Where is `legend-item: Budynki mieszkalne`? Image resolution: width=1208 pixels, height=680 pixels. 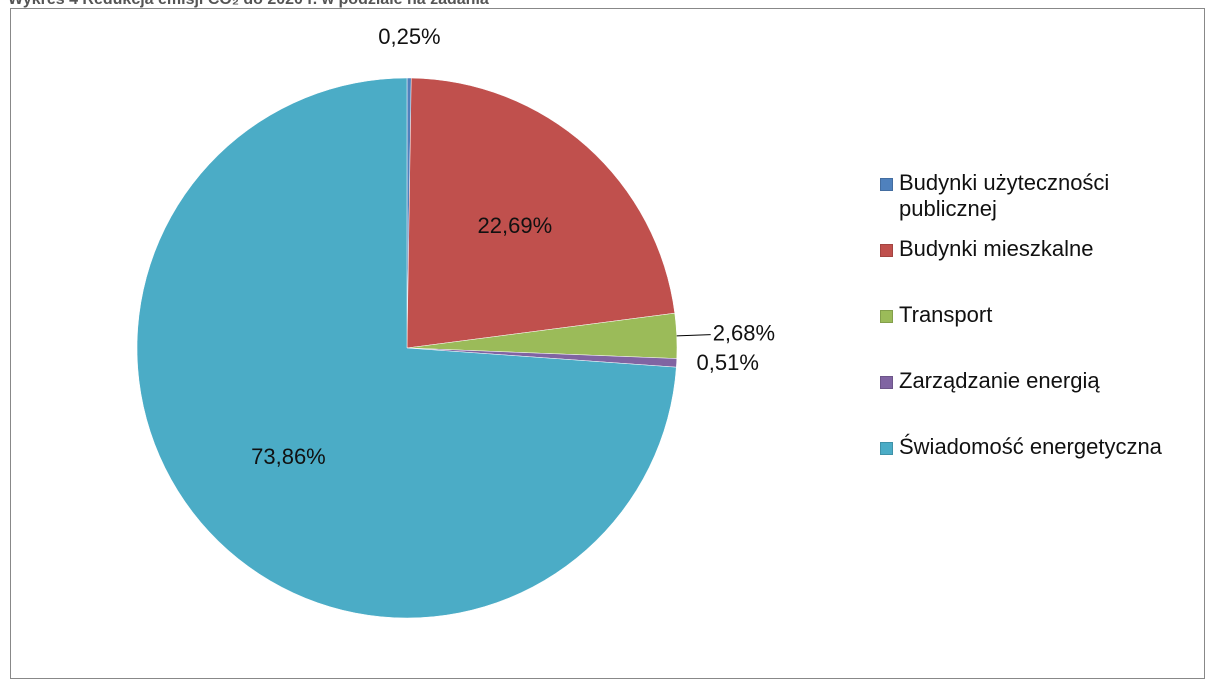 legend-item: Budynki mieszkalne is located at coordinates (1035, 269).